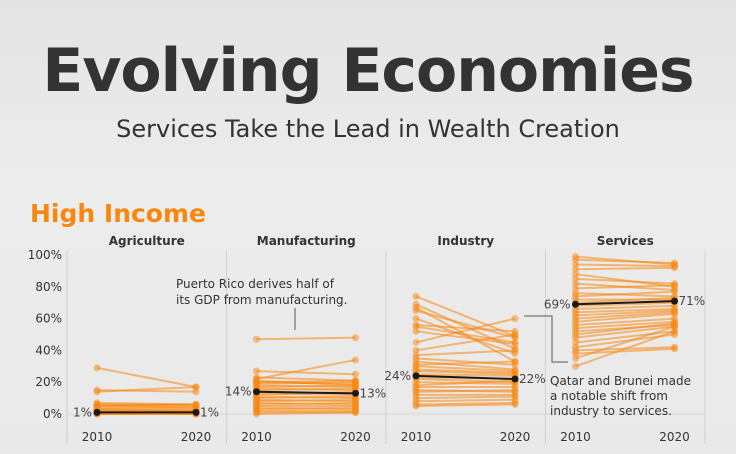 This screenshot has height=454, width=736. Describe the element at coordinates (620, 381) in the screenshot. I see `annotation-text: Qatar and Brunei made` at that location.